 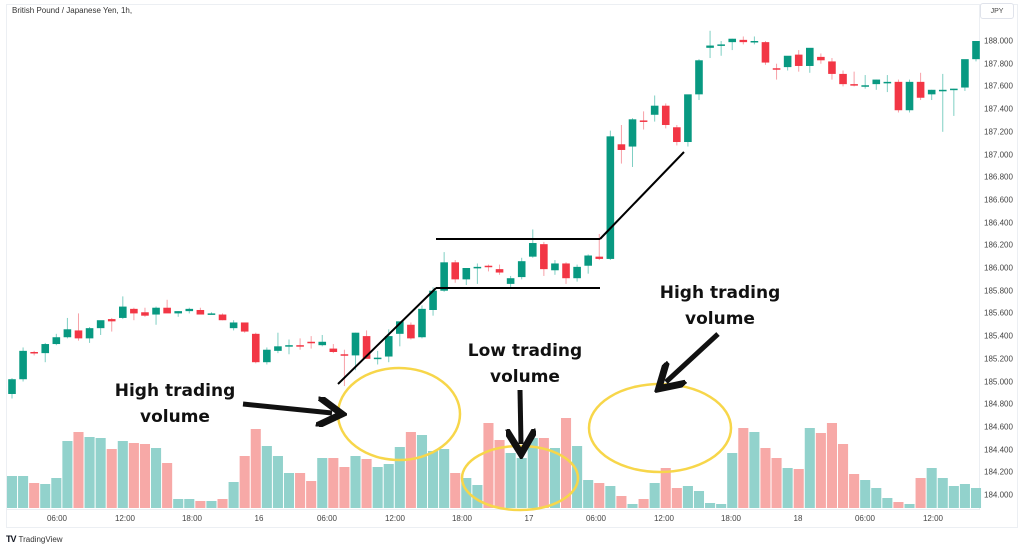 What do you see at coordinates (998, 404) in the screenshot?
I see `price-tick: 184.800` at bounding box center [998, 404].